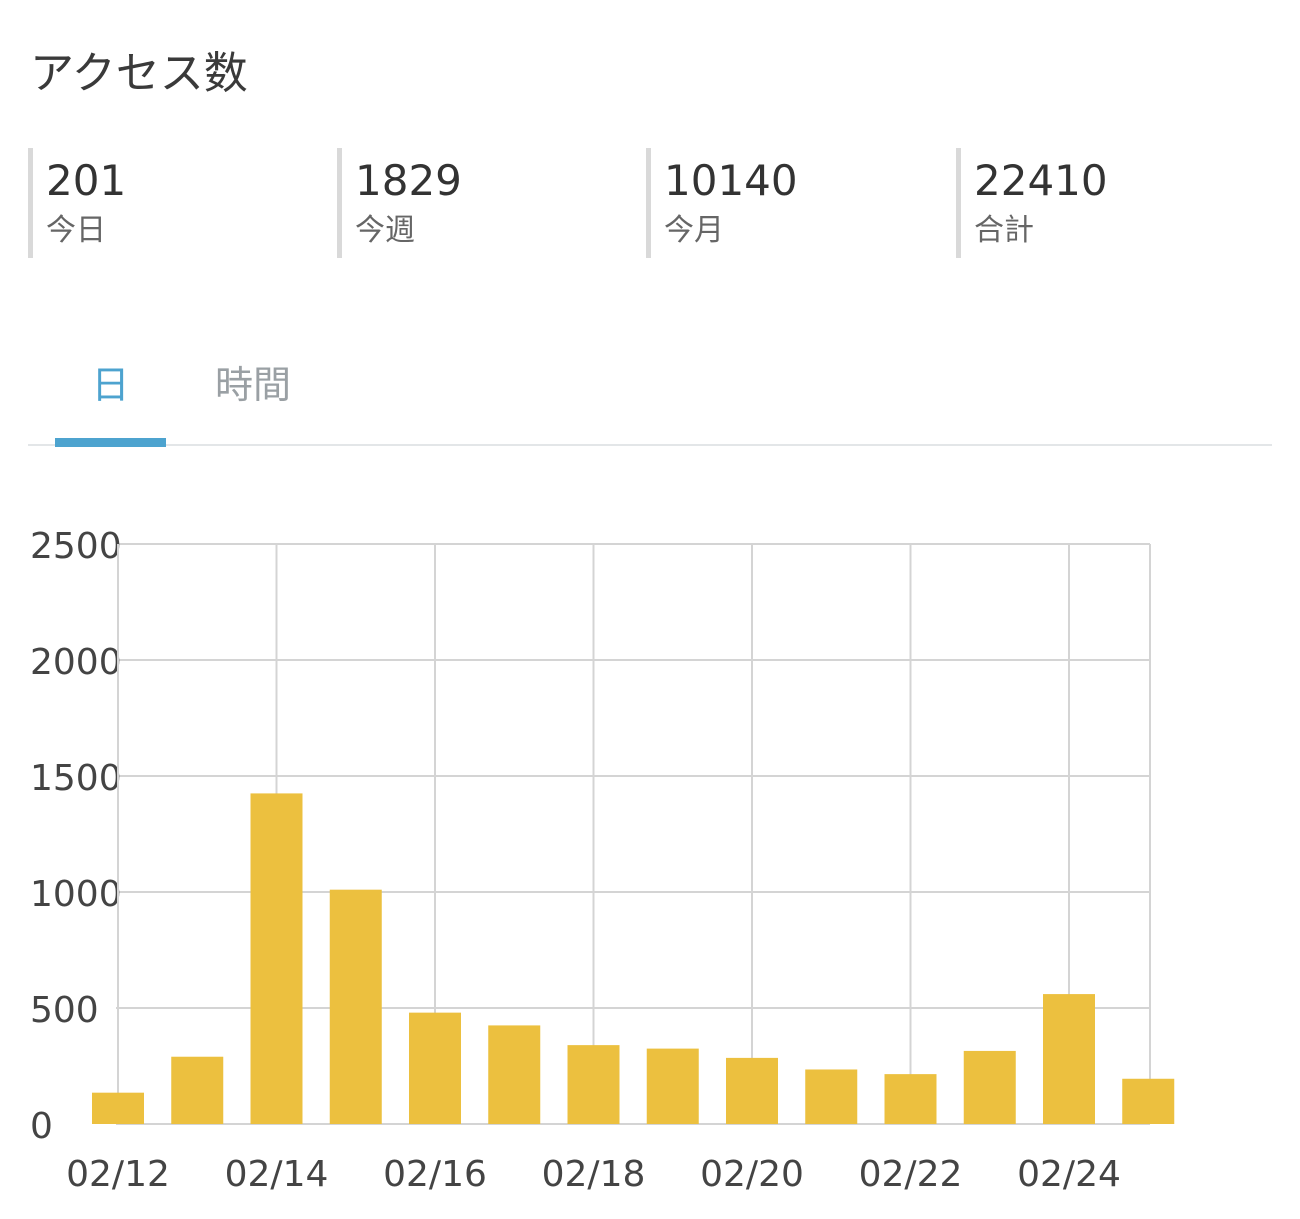  I want to click on tab-hour: 時間, so click(252, 385).